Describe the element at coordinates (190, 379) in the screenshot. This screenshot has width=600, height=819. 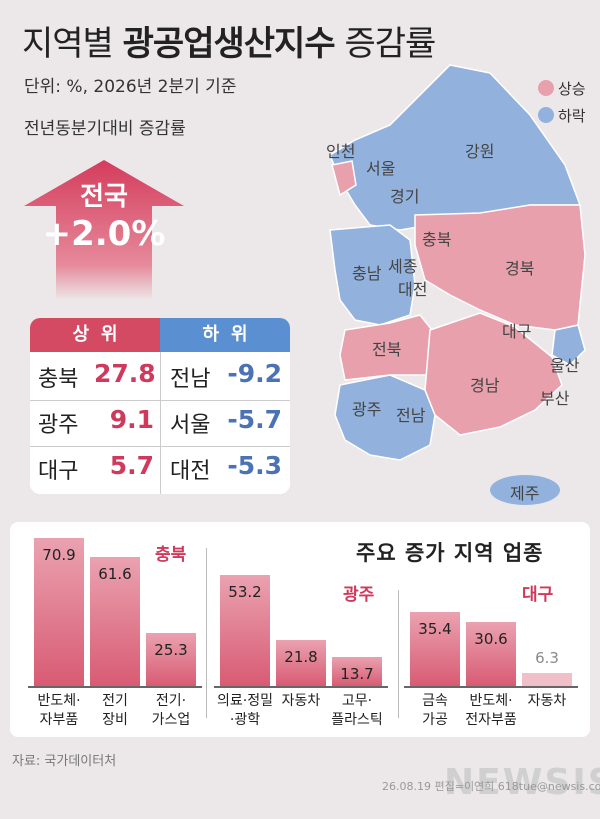
I see `bottom-region: 전남` at that location.